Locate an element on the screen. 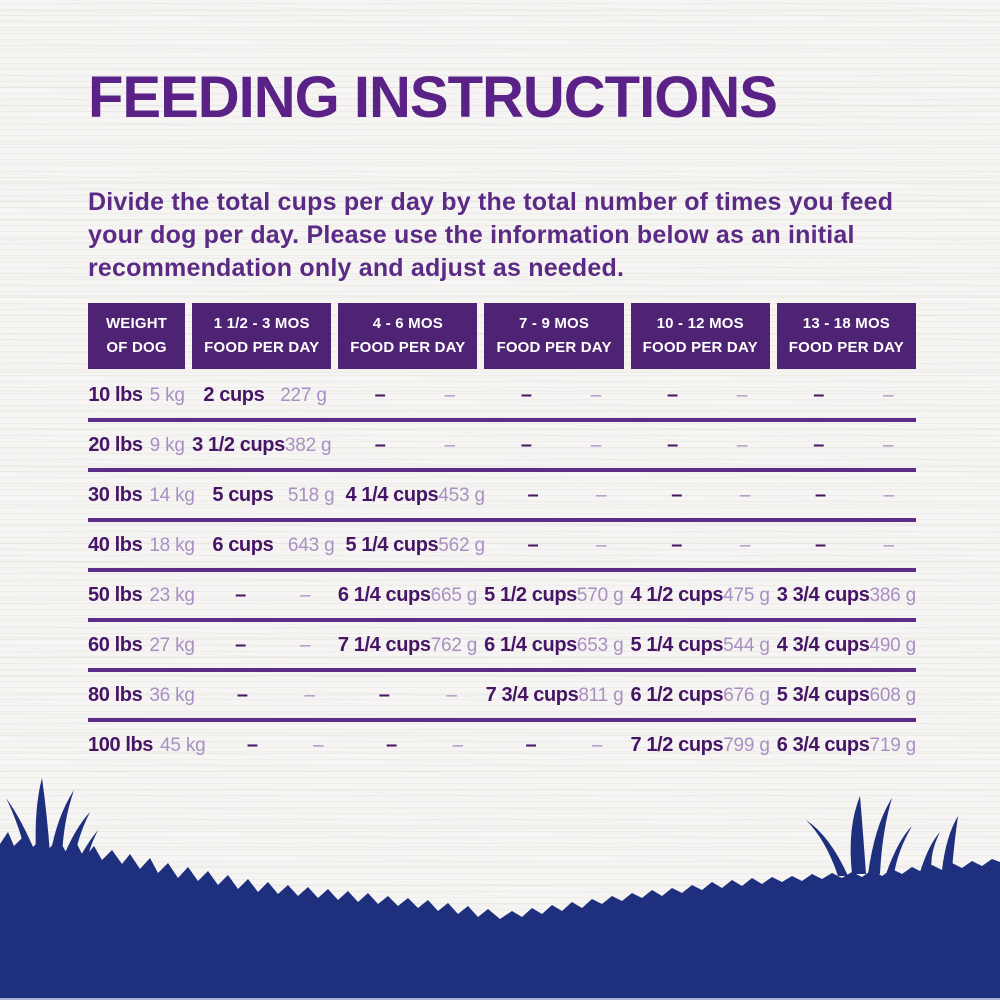 This screenshot has height=1000, width=1000. amount-cell: 6 1/4 cups 653 g is located at coordinates (553, 645).